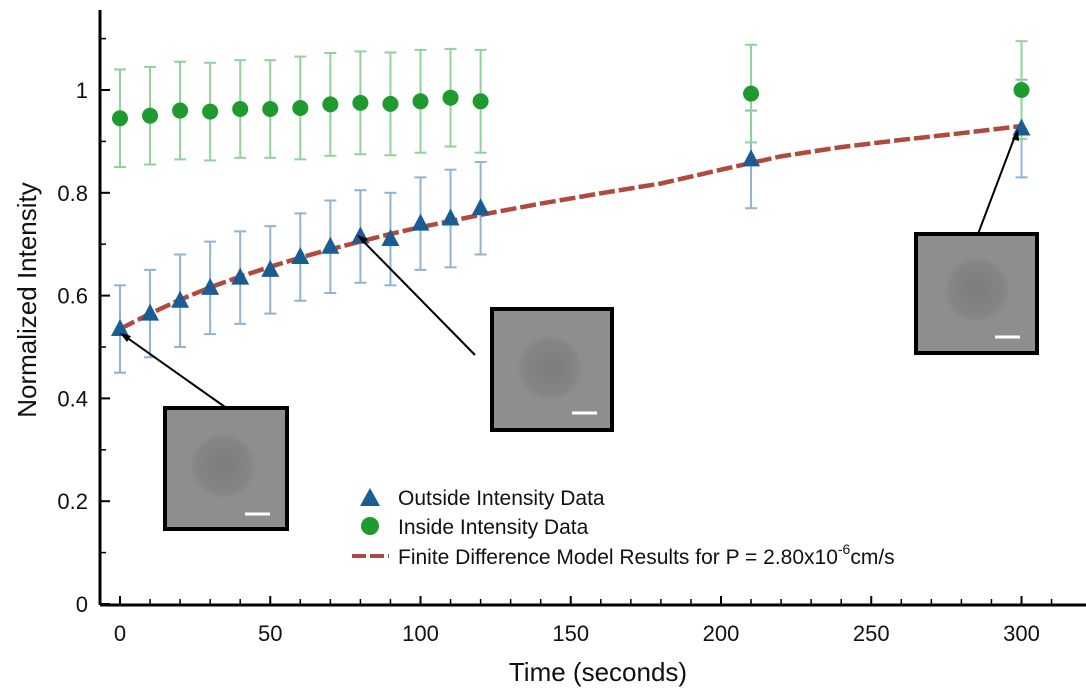 This screenshot has width=1086, height=689. I want to click on x-tick-labels: 0 50 100 150 200 250 300, so click(577, 633).